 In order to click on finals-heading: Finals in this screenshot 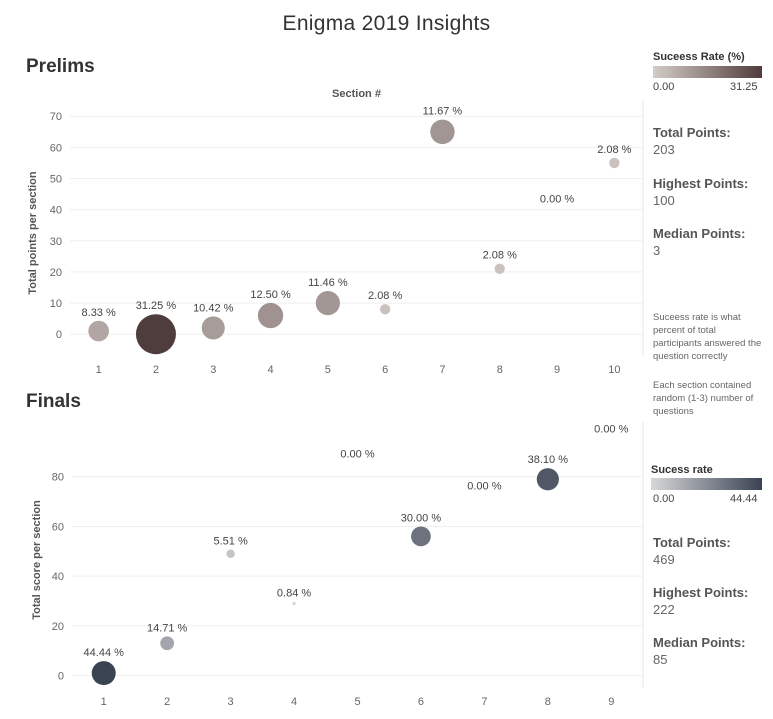, I will do `click(53, 401)`.